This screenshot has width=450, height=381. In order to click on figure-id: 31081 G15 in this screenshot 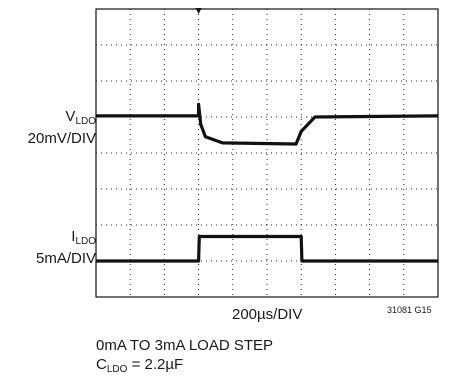, I will do `click(409, 310)`.